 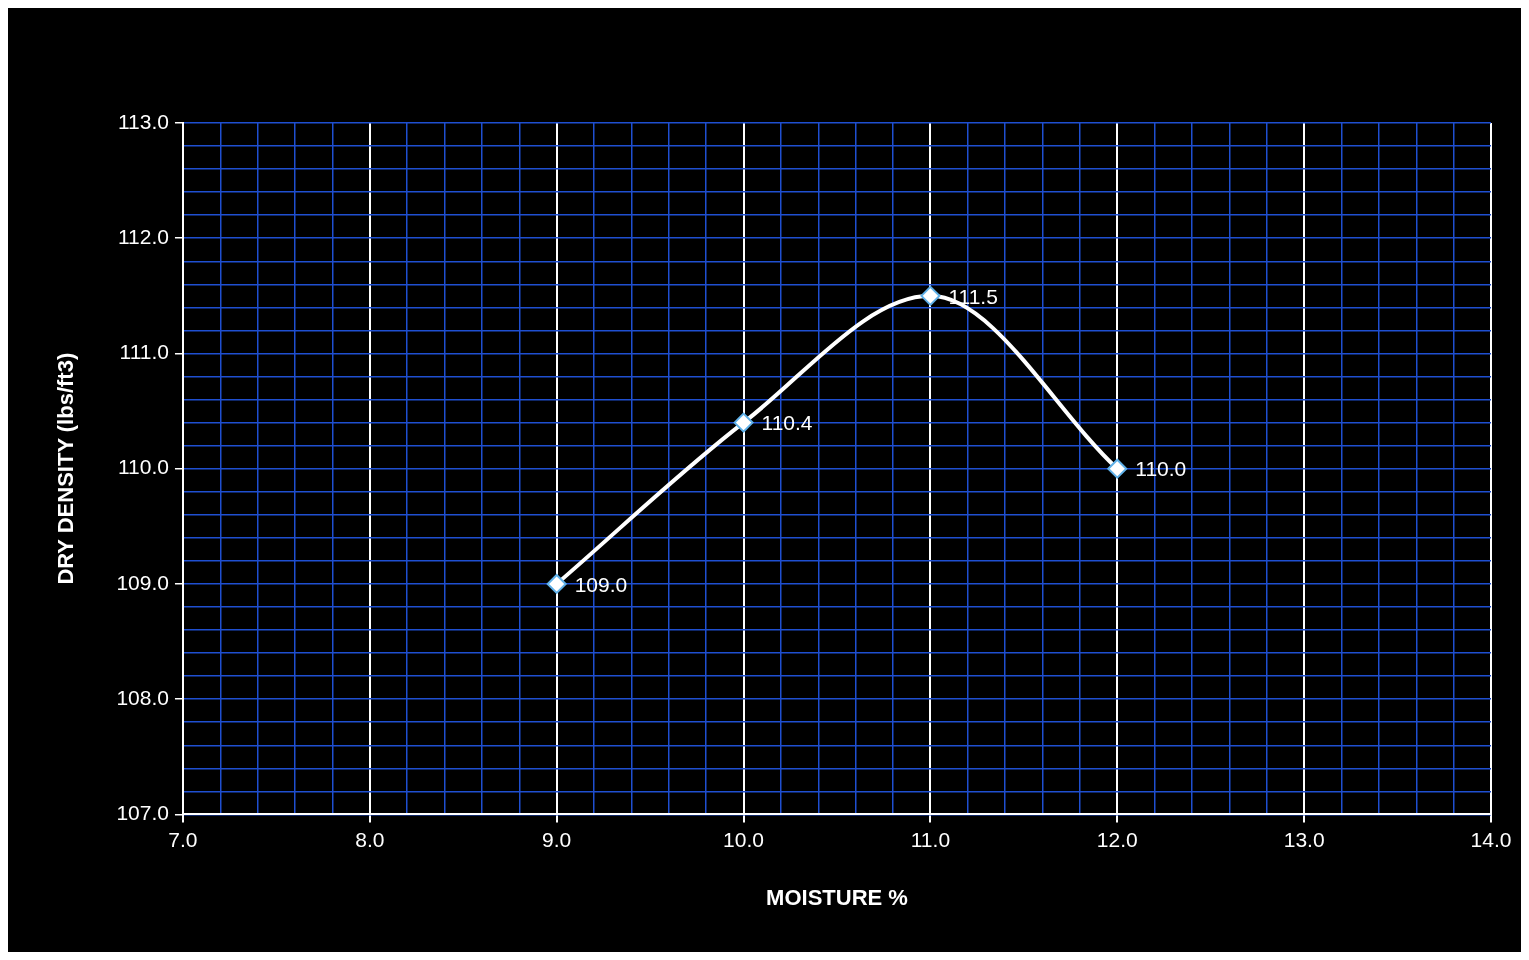 What do you see at coordinates (930, 839) in the screenshot?
I see `x-tick-label: 11.0` at bounding box center [930, 839].